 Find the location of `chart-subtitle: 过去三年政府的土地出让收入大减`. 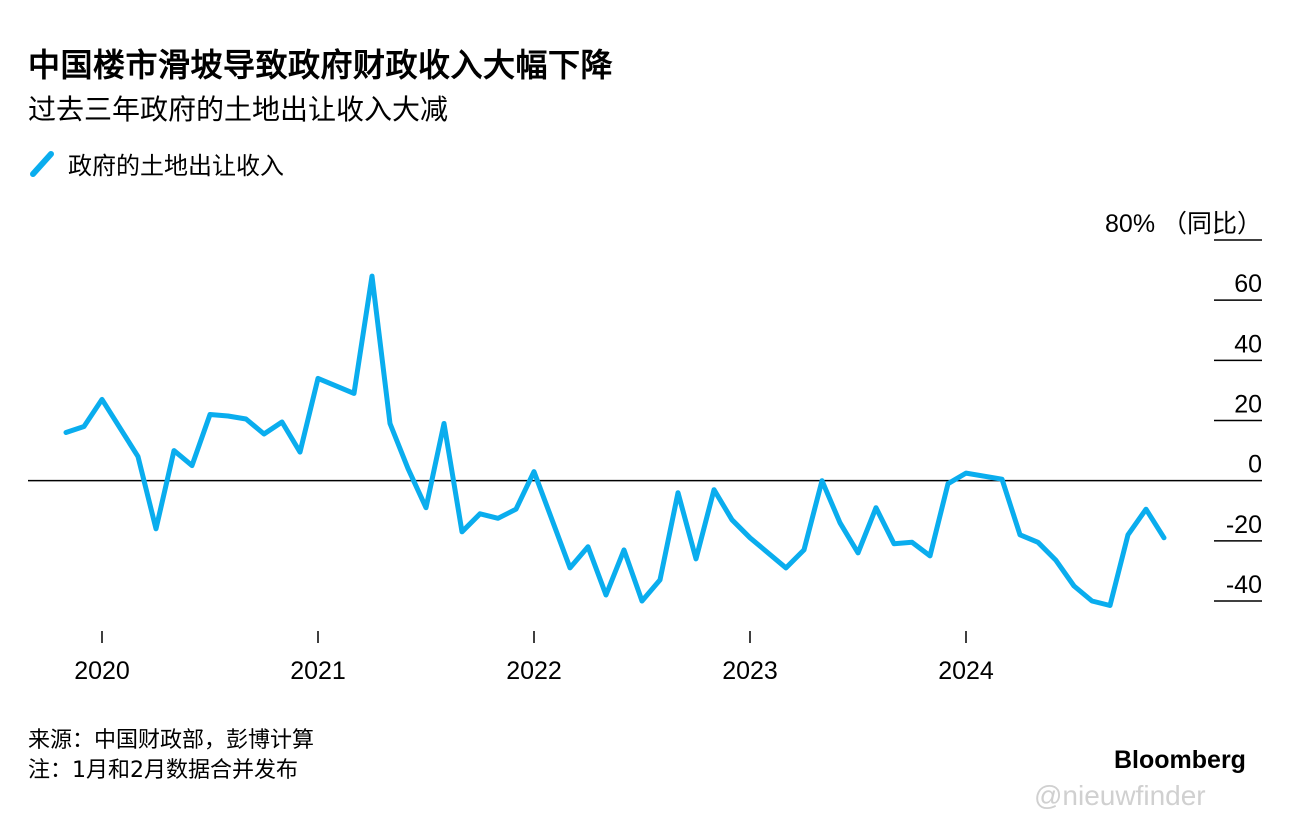

chart-subtitle: 过去三年政府的土地出让收入大减 is located at coordinates (238, 109).